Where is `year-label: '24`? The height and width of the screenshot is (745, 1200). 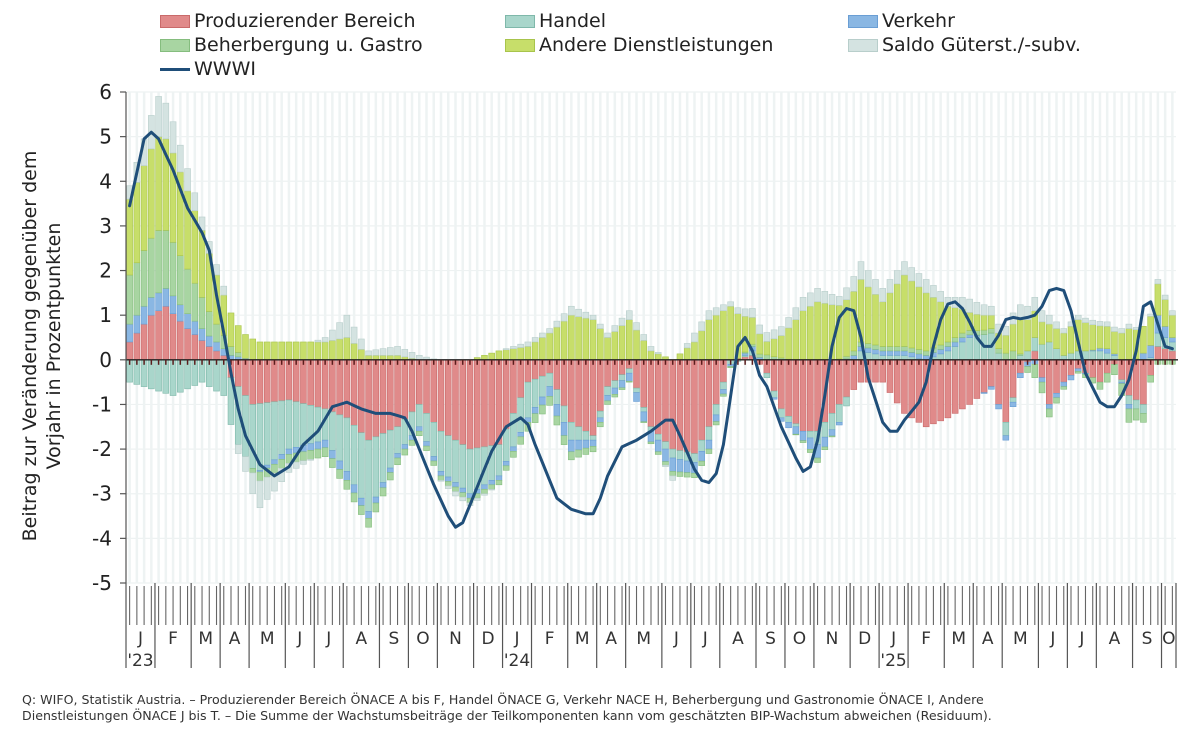 year-label: '24 is located at coordinates (517, 661).